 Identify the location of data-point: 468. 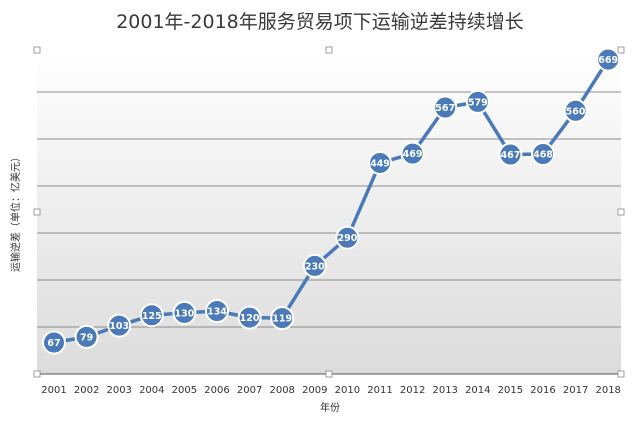
(543, 154).